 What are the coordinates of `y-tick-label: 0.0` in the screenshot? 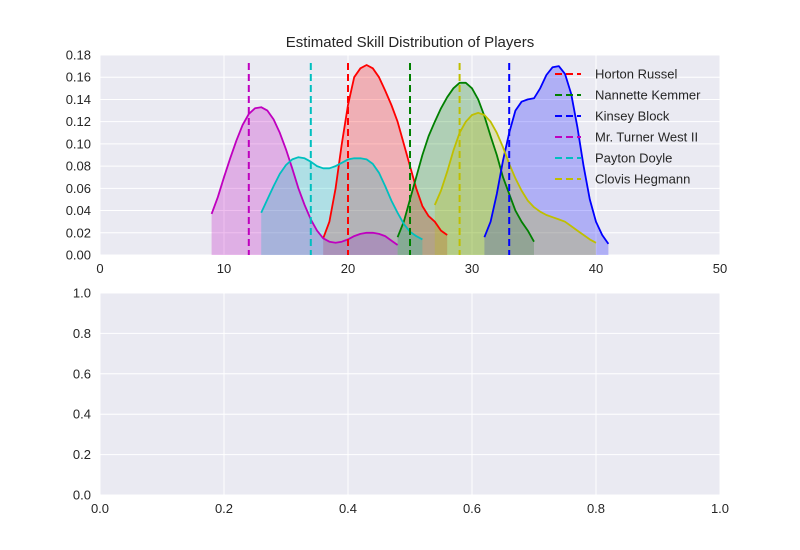 It's located at (82, 495).